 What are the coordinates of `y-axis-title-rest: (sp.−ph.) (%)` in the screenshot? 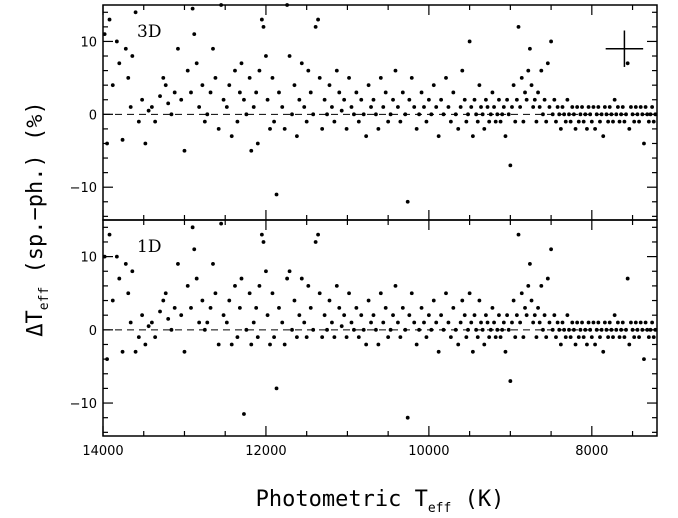 It's located at (35, 193).